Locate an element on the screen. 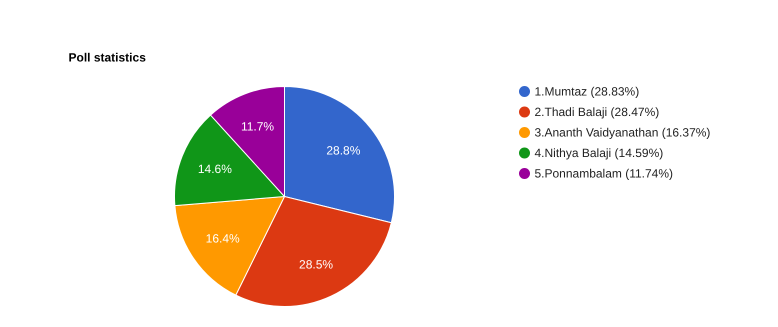  legend-label: 5.Ponnambalam (11.74%) is located at coordinates (604, 173).